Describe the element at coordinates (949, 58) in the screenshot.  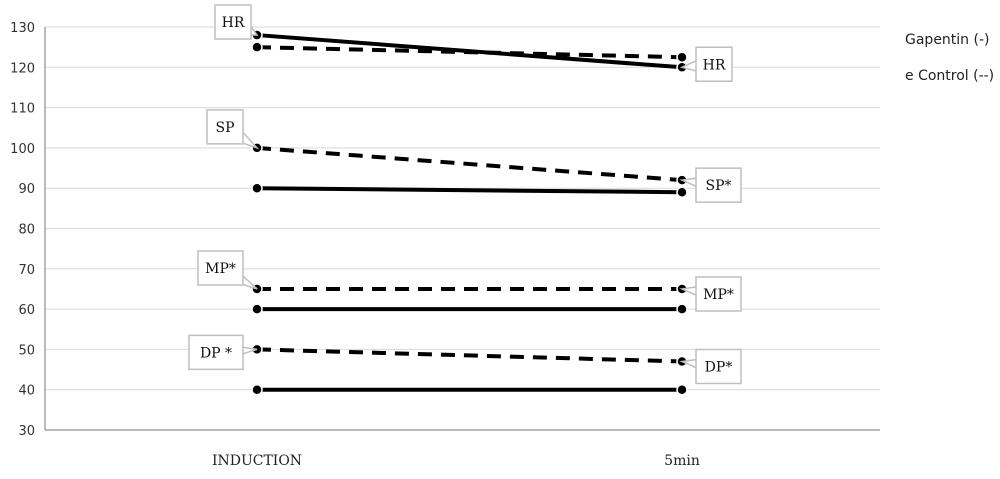
I see `legend: Gapentin (-) e Control (--)` at that location.